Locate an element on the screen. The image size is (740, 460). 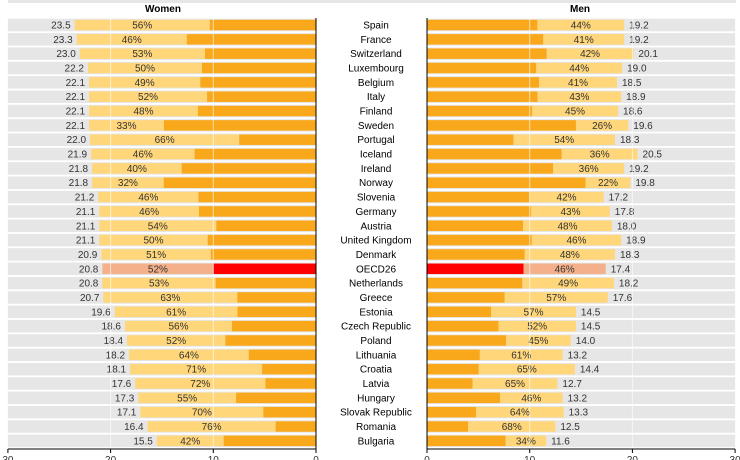
women-share-label: 66% is located at coordinates (165, 140).